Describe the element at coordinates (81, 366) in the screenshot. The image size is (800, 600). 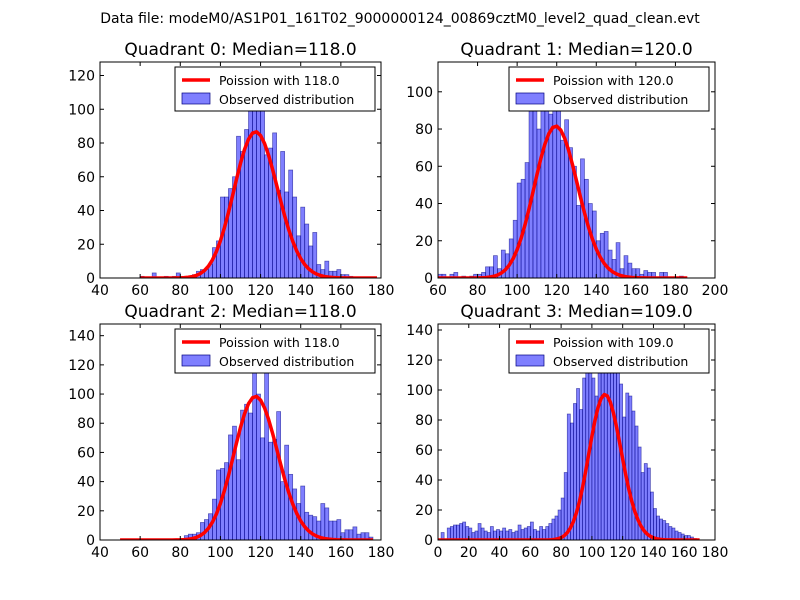
I see `y-tick-label: 120` at that location.